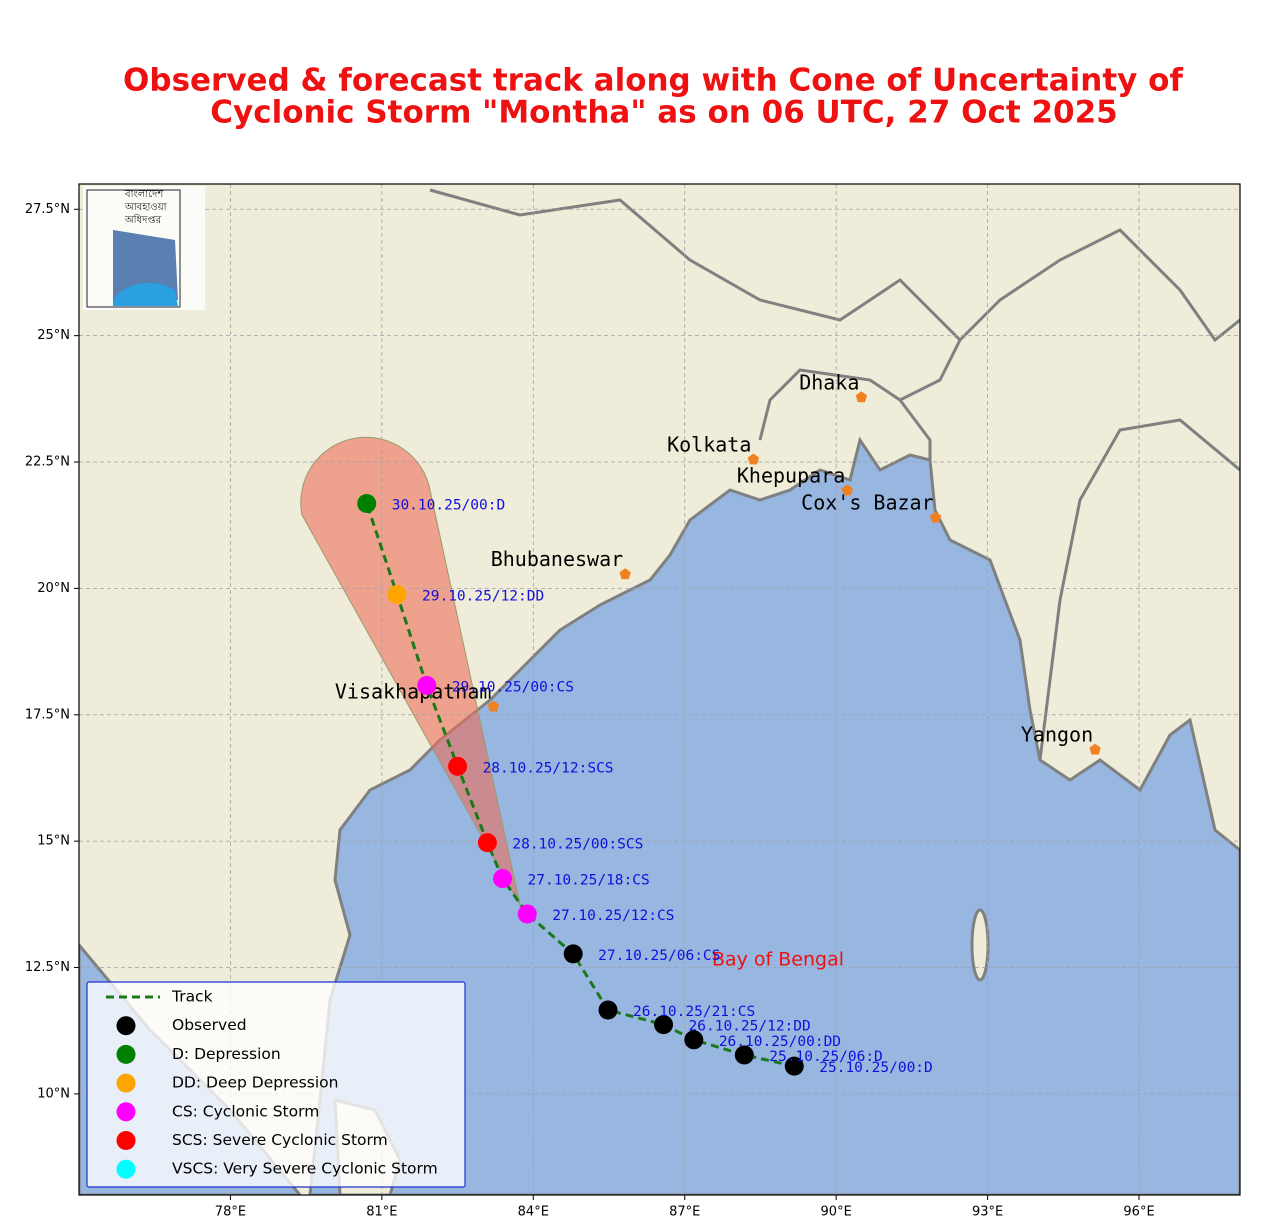  I want to click on city-label: Yangon, so click(1057, 735).